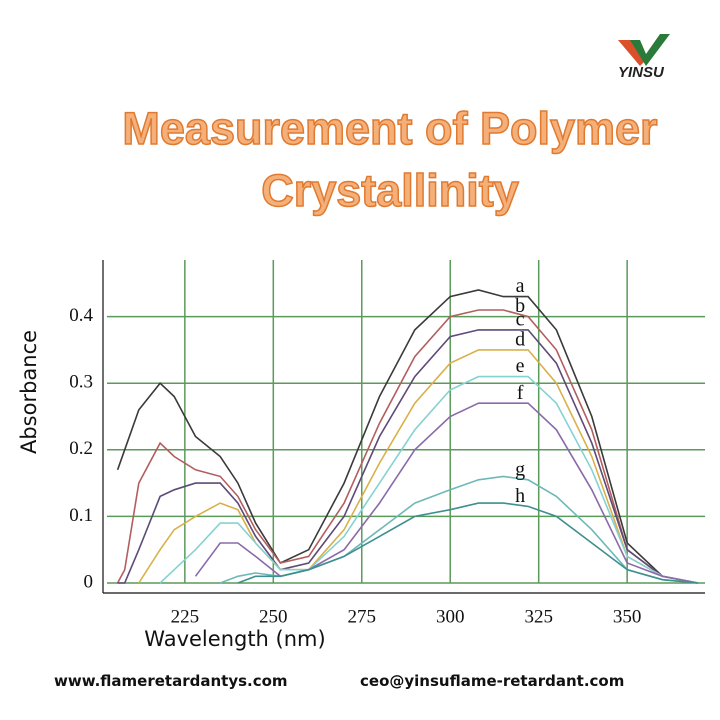 This screenshot has height=720, width=720. What do you see at coordinates (520, 340) in the screenshot?
I see `series-label: d` at bounding box center [520, 340].